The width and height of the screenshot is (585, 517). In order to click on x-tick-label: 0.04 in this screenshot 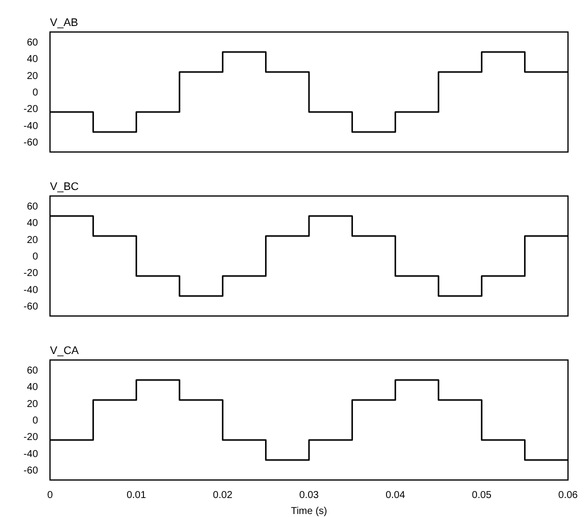, I will do `click(396, 495)`.